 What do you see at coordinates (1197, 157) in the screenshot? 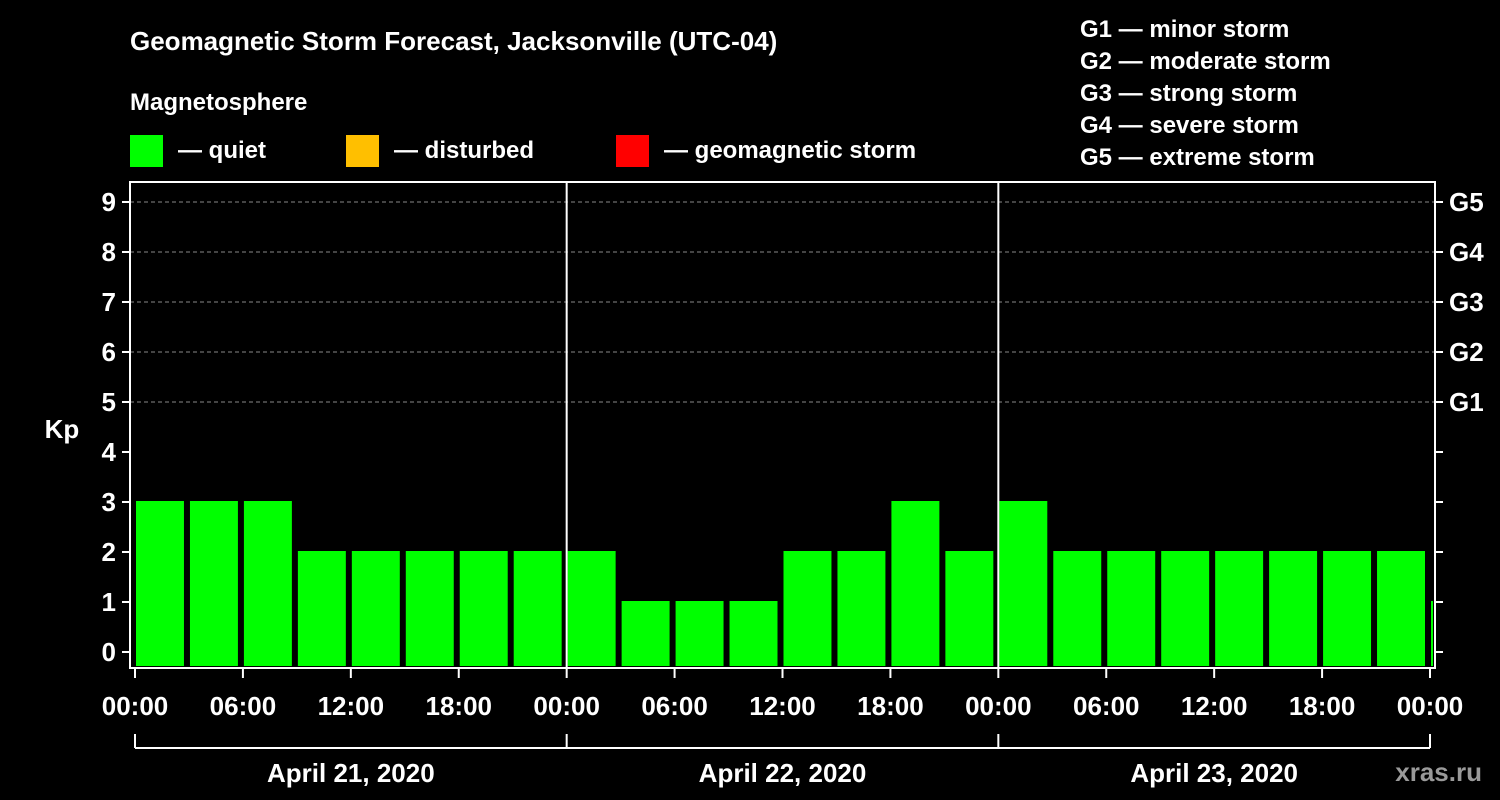
I see `storm-scale-g5: G5 — extreme storm` at bounding box center [1197, 157].